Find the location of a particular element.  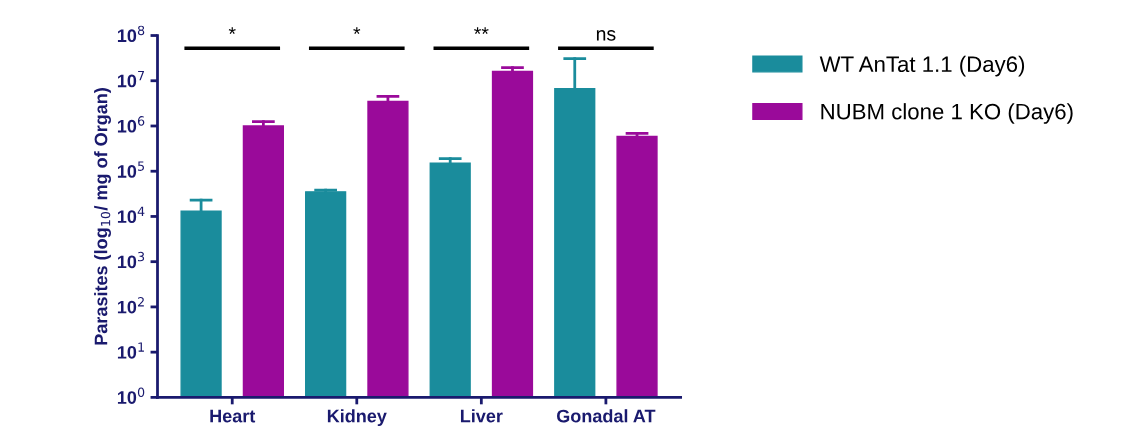

y-tick-label: 10$^{3}$ is located at coordinates (131, 260).